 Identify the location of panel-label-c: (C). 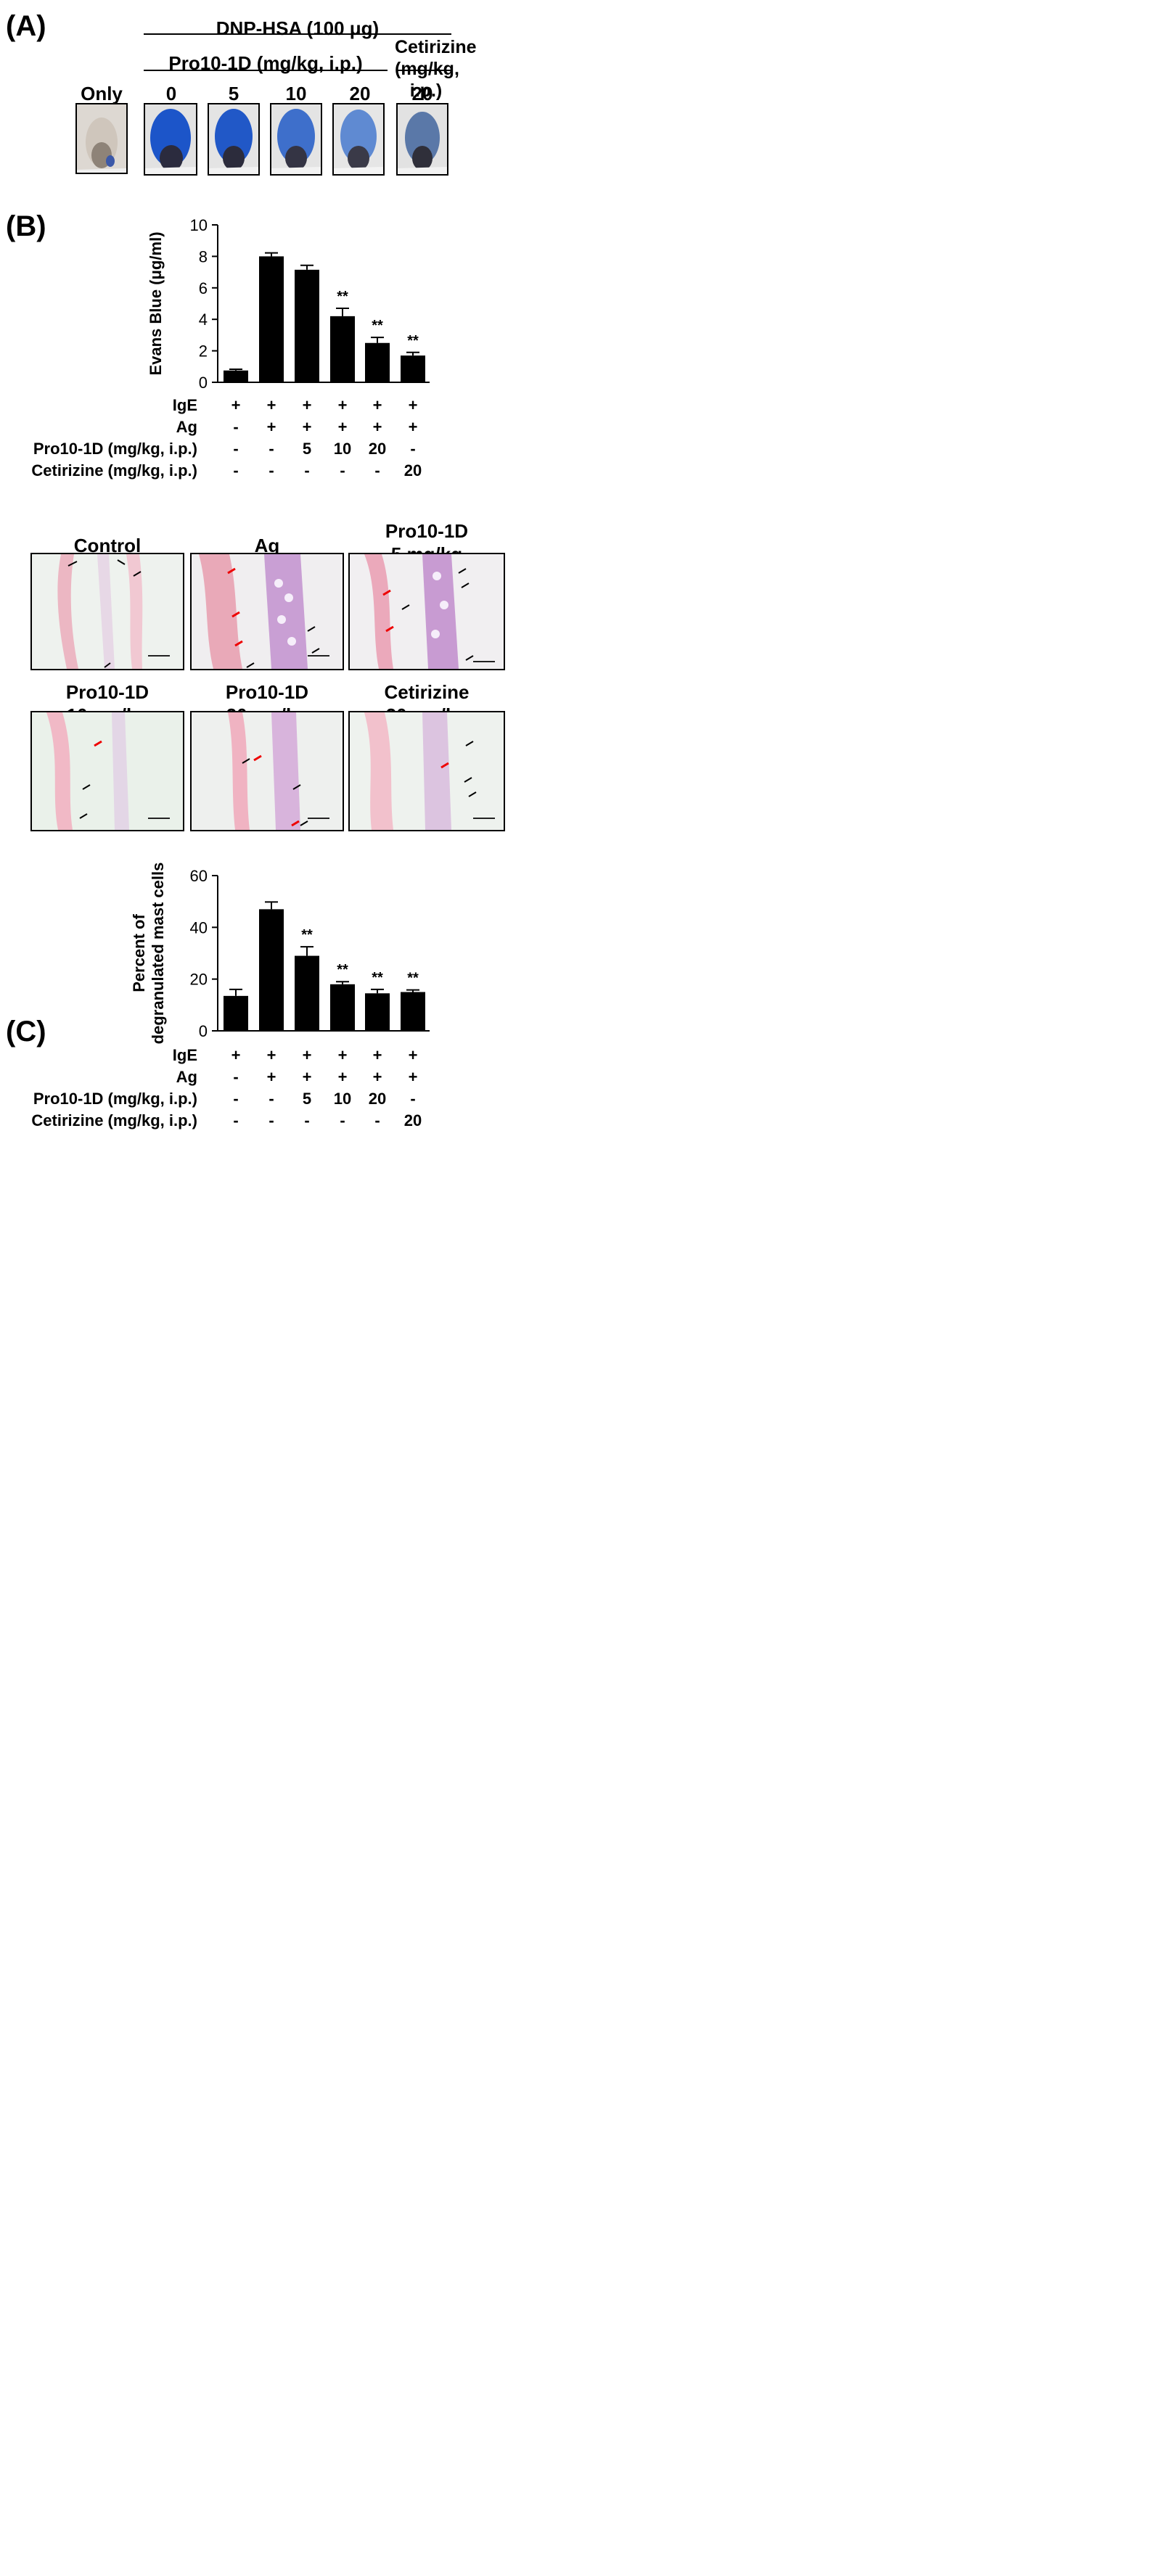
(26, 1032).